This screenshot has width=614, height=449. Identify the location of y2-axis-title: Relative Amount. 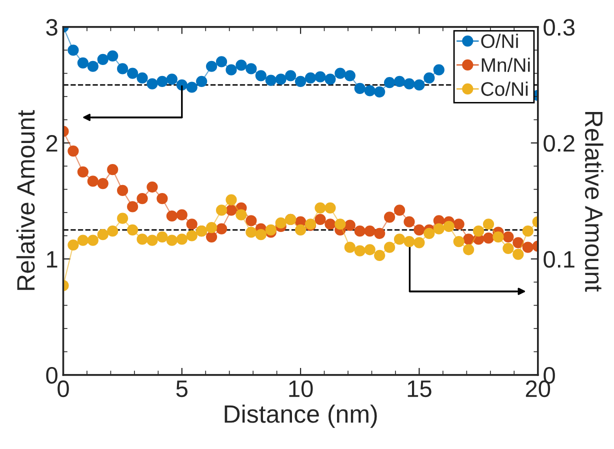
(594, 202).